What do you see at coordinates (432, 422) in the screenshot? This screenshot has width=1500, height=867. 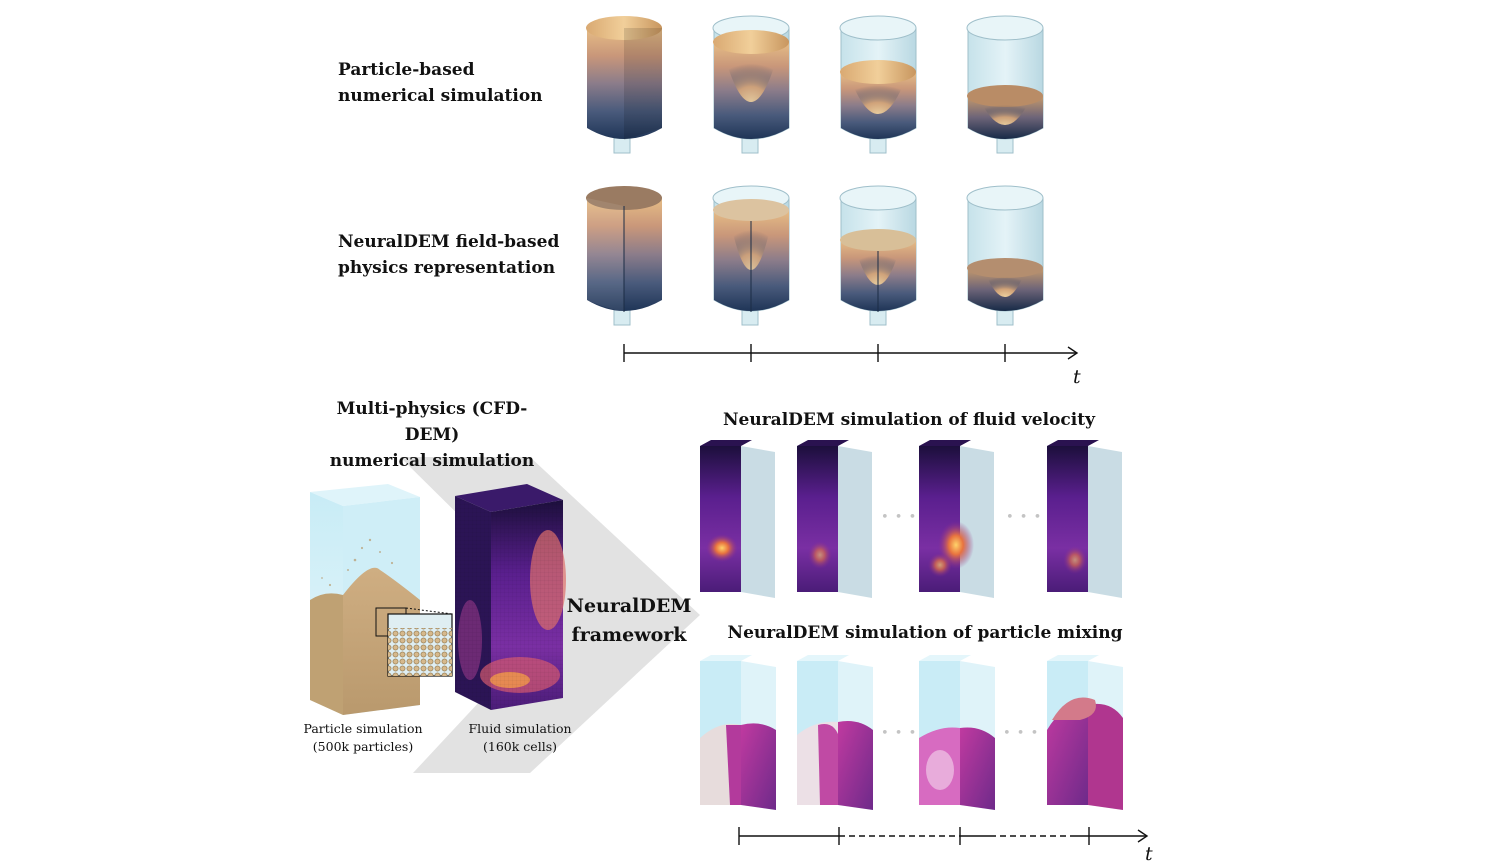 I see `multiphysics-title-line1: Multi-physics (CFD-DEM)` at bounding box center [432, 422].